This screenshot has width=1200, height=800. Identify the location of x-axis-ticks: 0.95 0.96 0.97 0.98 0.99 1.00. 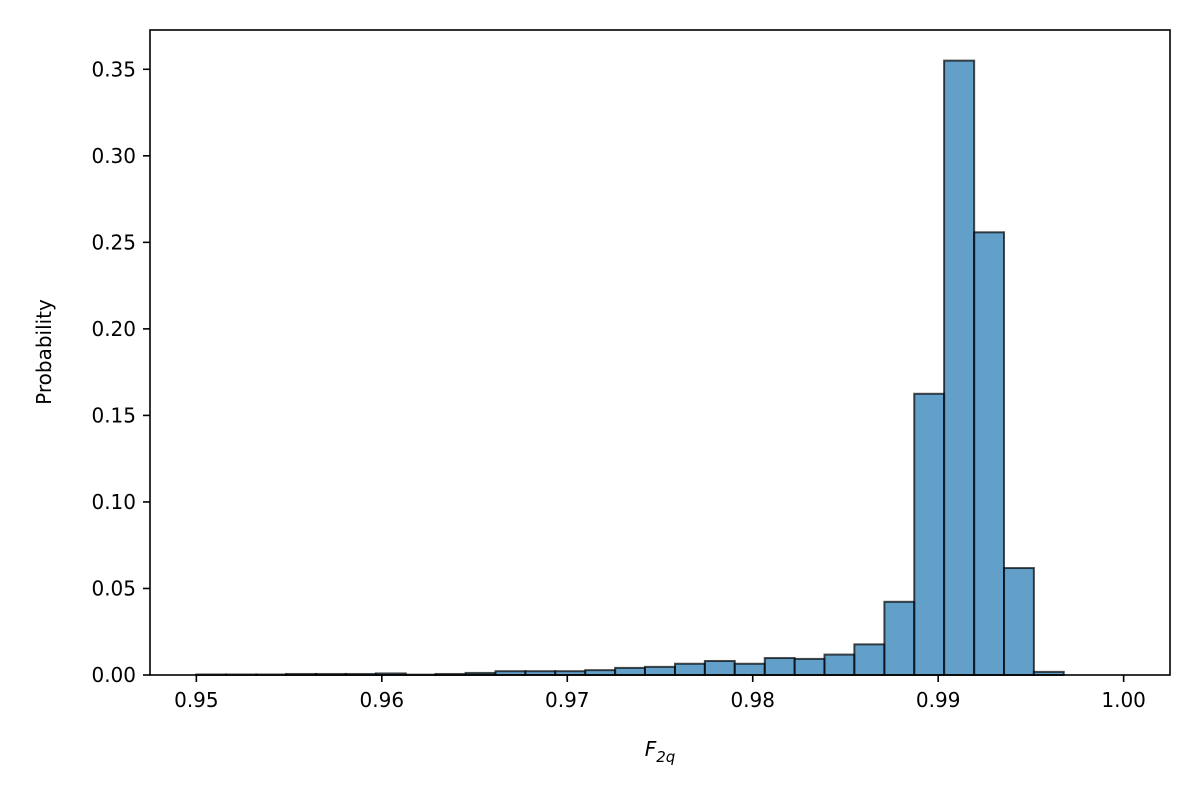
(660, 693).